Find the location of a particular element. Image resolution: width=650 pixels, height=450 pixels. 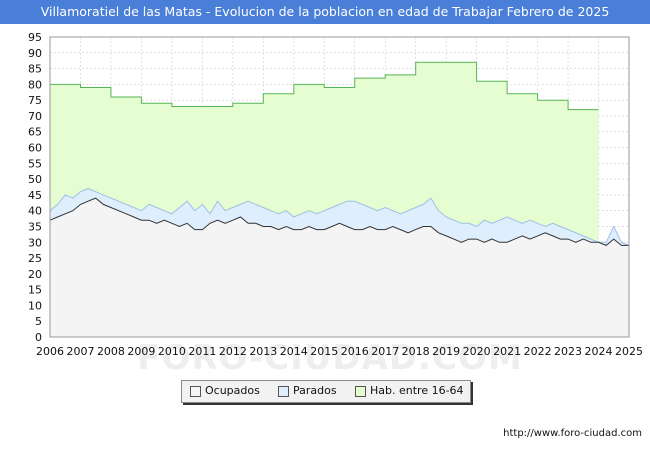

x-tick-label: 2023 is located at coordinates (568, 351).